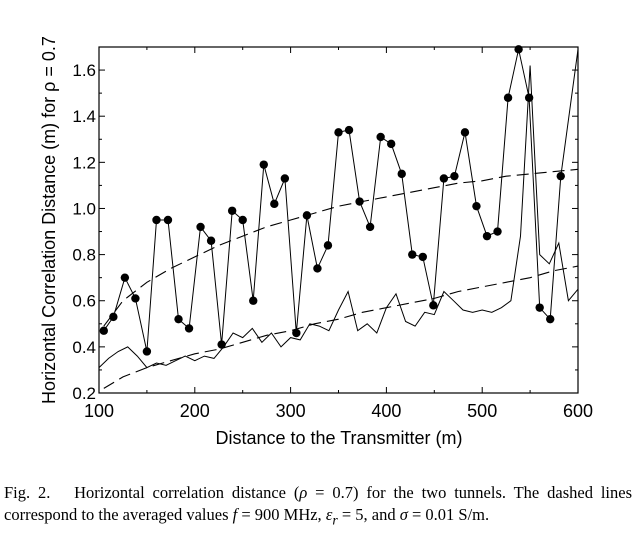 This screenshot has height=550, width=637. What do you see at coordinates (335, 519) in the screenshot?
I see `caption-epsilon-sub: r` at bounding box center [335, 519].